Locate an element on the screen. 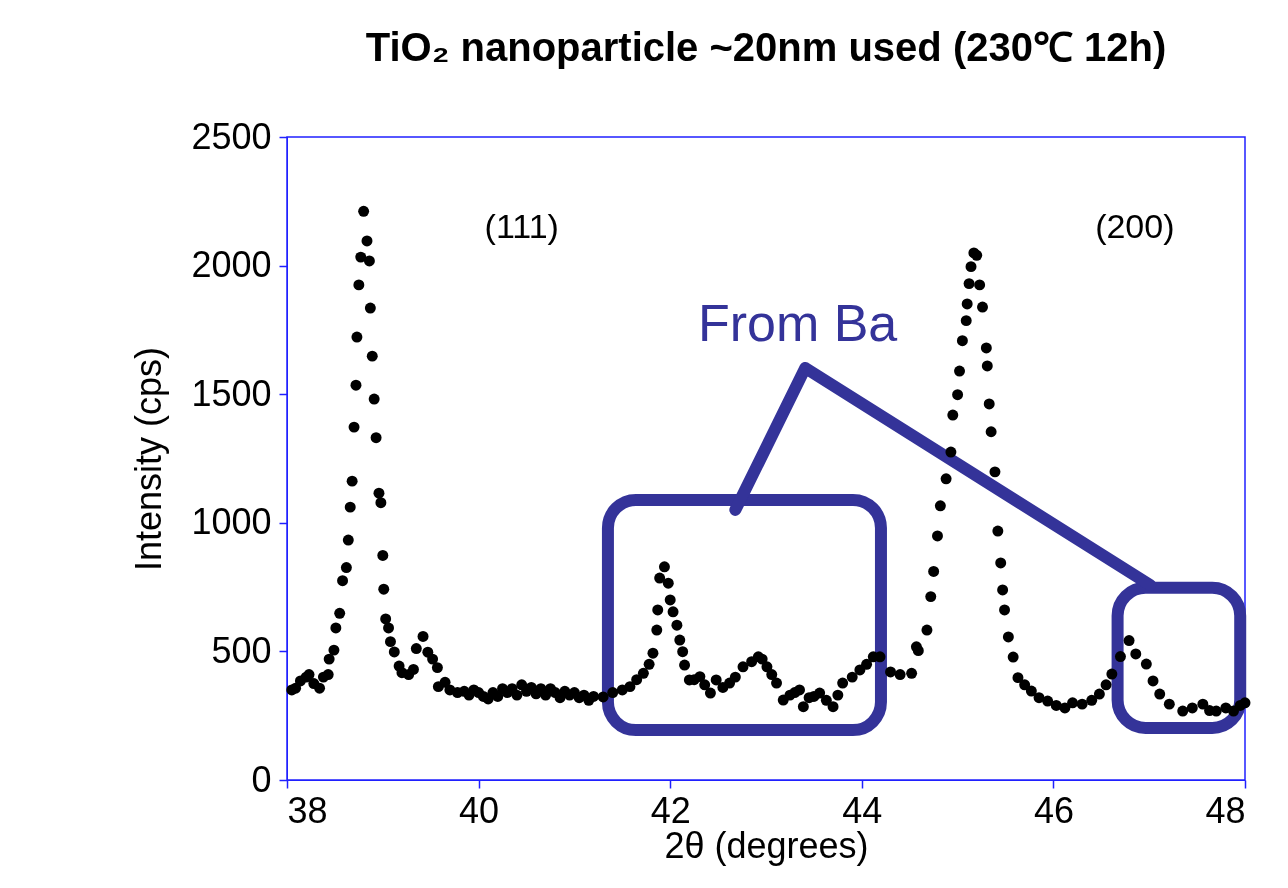 The image size is (1288, 888). y-tick-label: 2000 is located at coordinates (231, 265).